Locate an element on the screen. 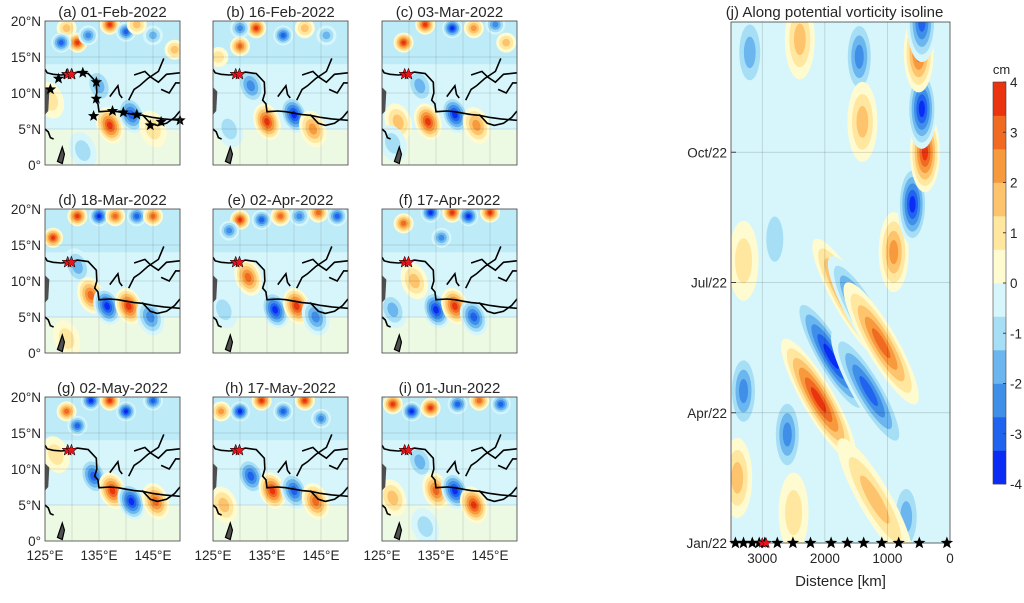 This screenshot has height=603, width=1024. xtick-label: 145°E is located at coordinates (490, 555).